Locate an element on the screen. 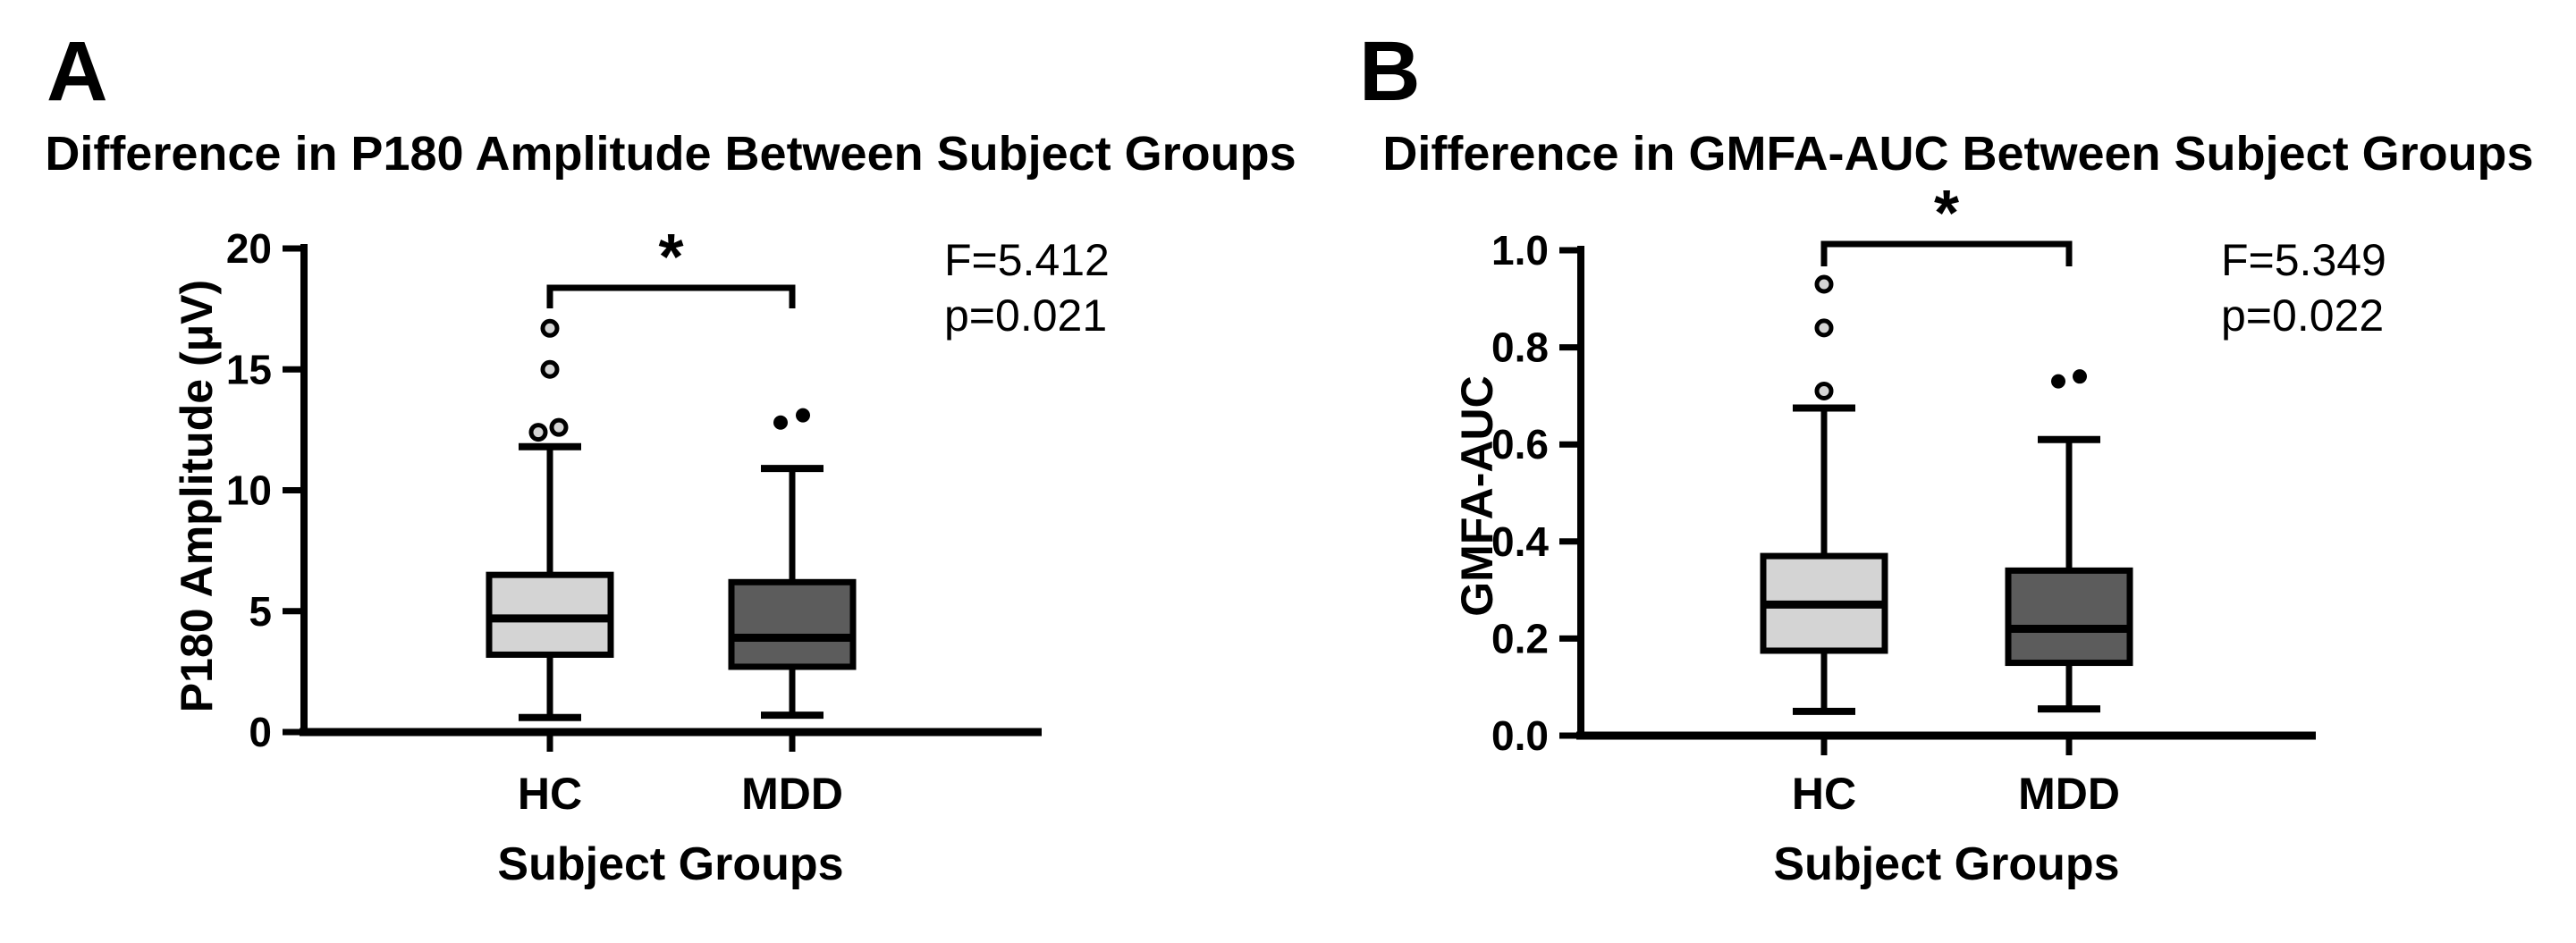  panel-a-letter: A is located at coordinates (77, 71).